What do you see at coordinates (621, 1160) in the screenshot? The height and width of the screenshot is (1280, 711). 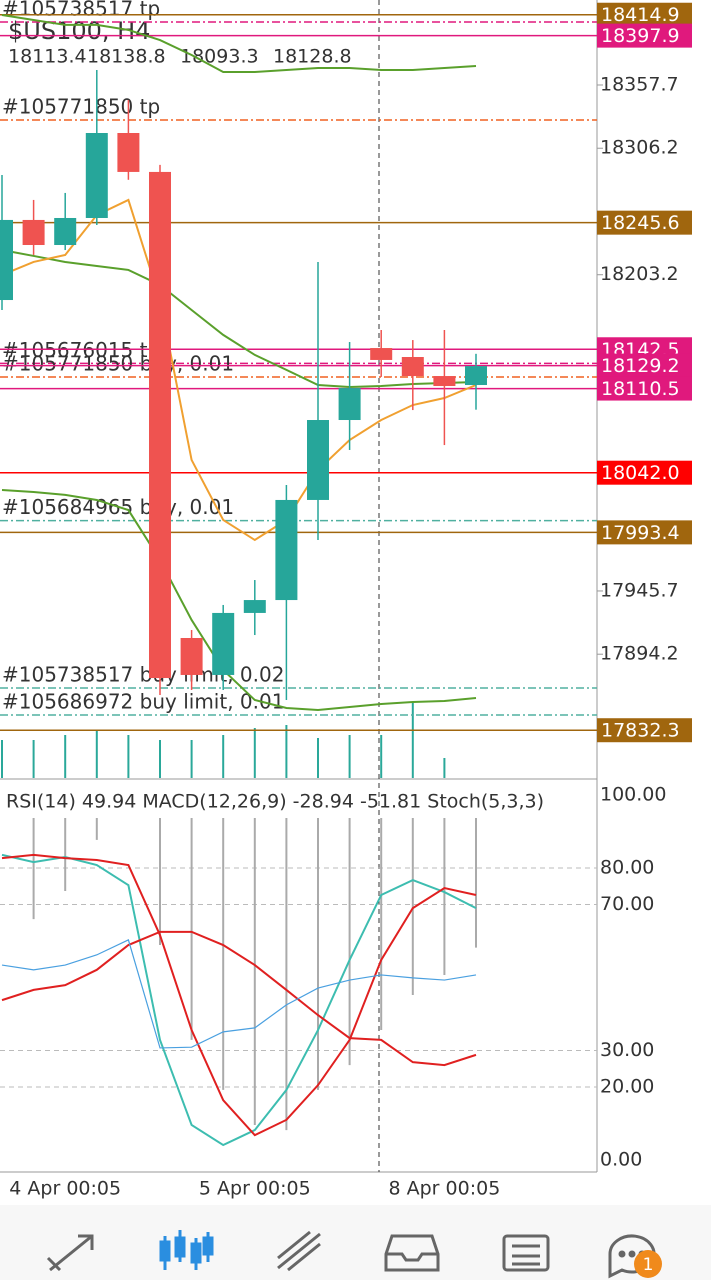 I see `indicator-tick-label: 0.00` at bounding box center [621, 1160].